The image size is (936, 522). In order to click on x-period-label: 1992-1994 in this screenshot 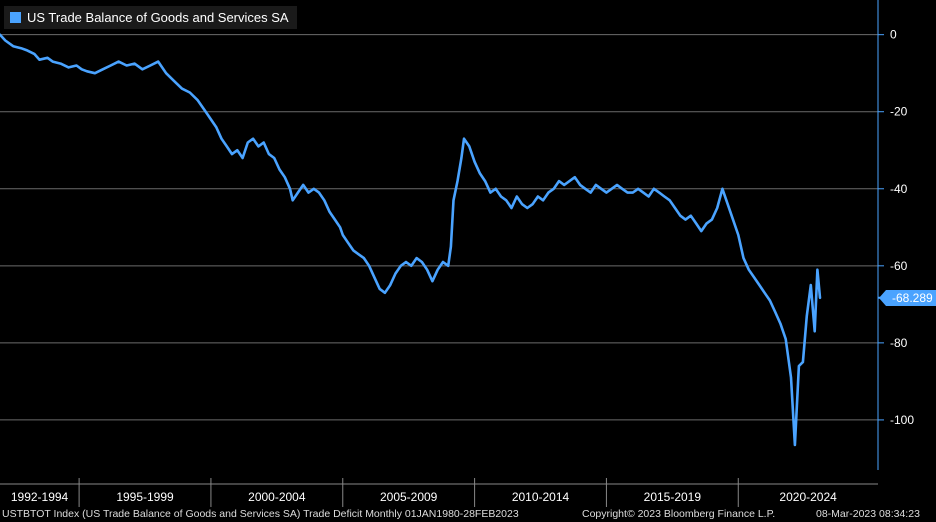, I will do `click(40, 497)`.